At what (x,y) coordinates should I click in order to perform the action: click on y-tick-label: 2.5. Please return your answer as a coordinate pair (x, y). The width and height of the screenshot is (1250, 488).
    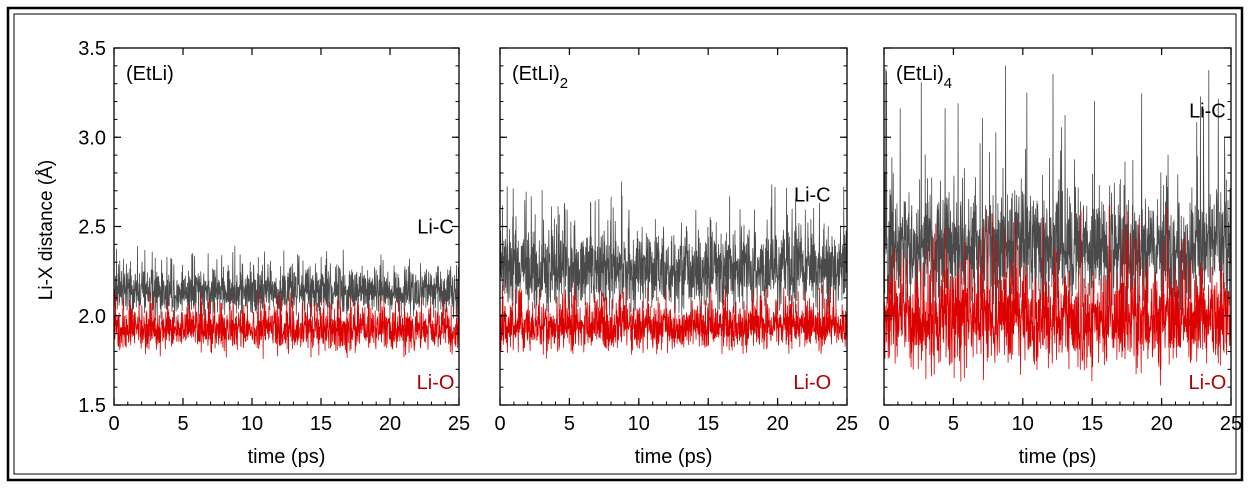
    Looking at the image, I should click on (92, 228).